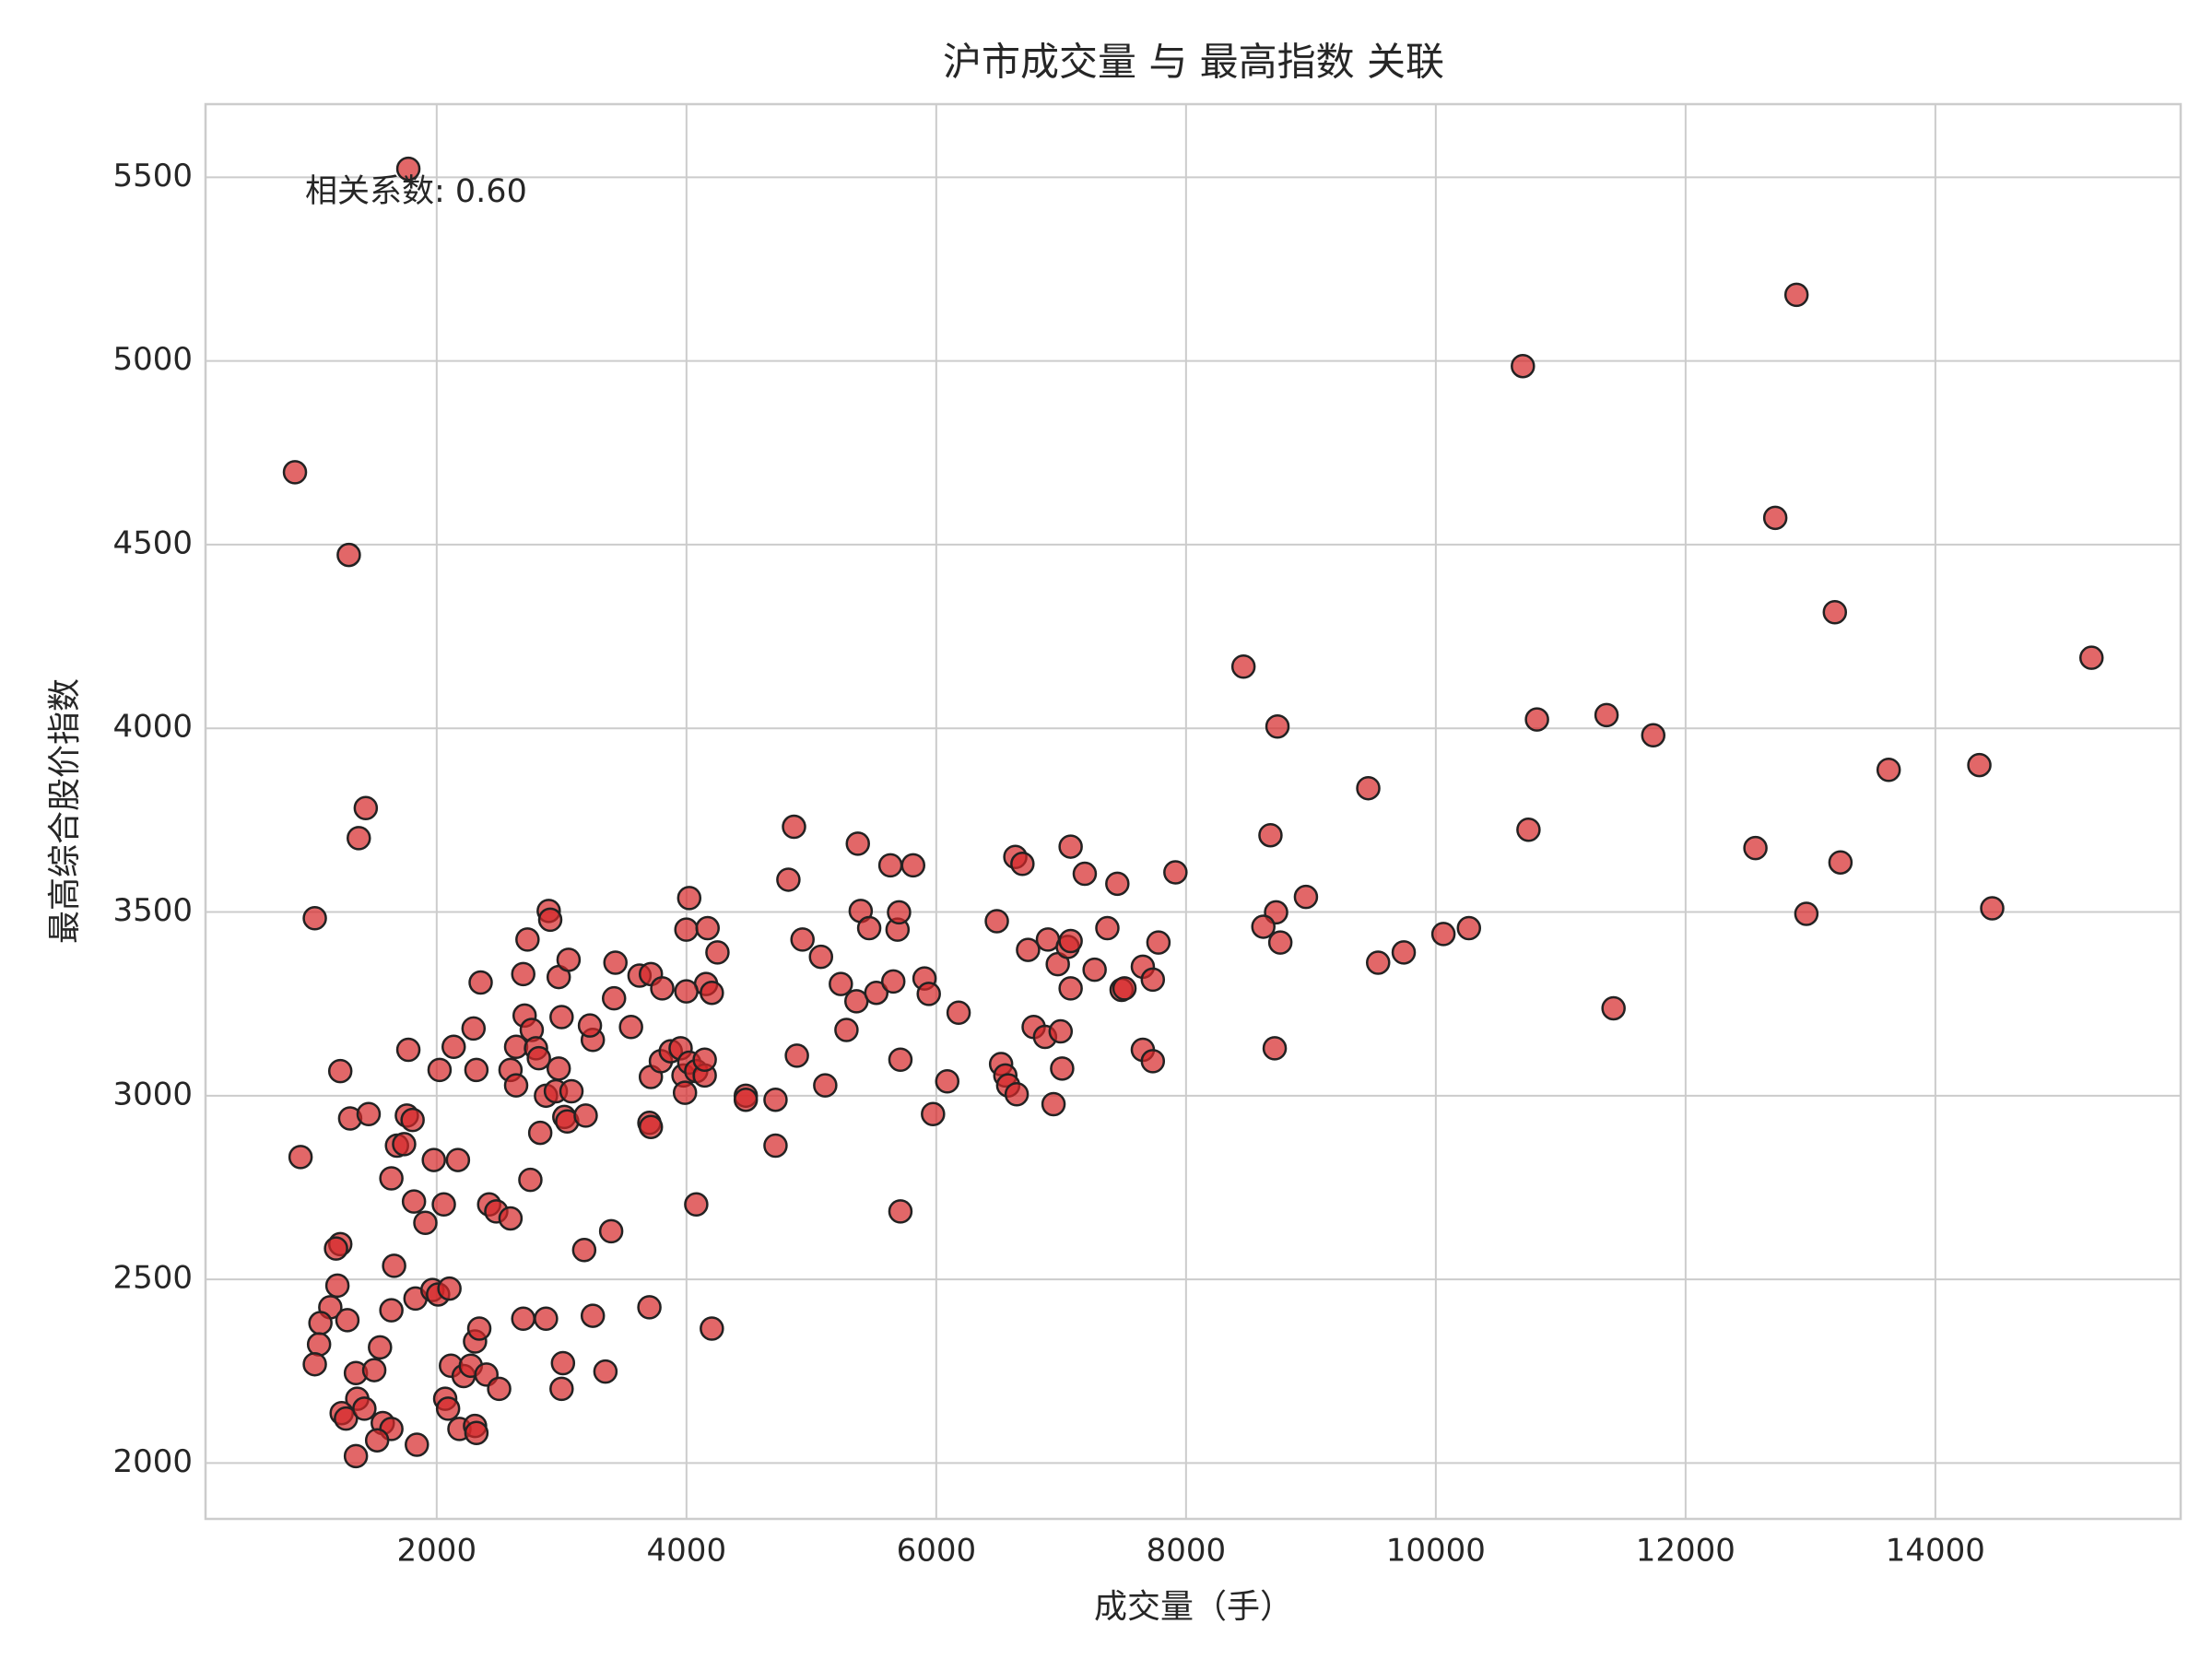 The image size is (2212, 1659). Describe the element at coordinates (1436, 1551) in the screenshot. I see `x-tick-label: 10000` at that location.